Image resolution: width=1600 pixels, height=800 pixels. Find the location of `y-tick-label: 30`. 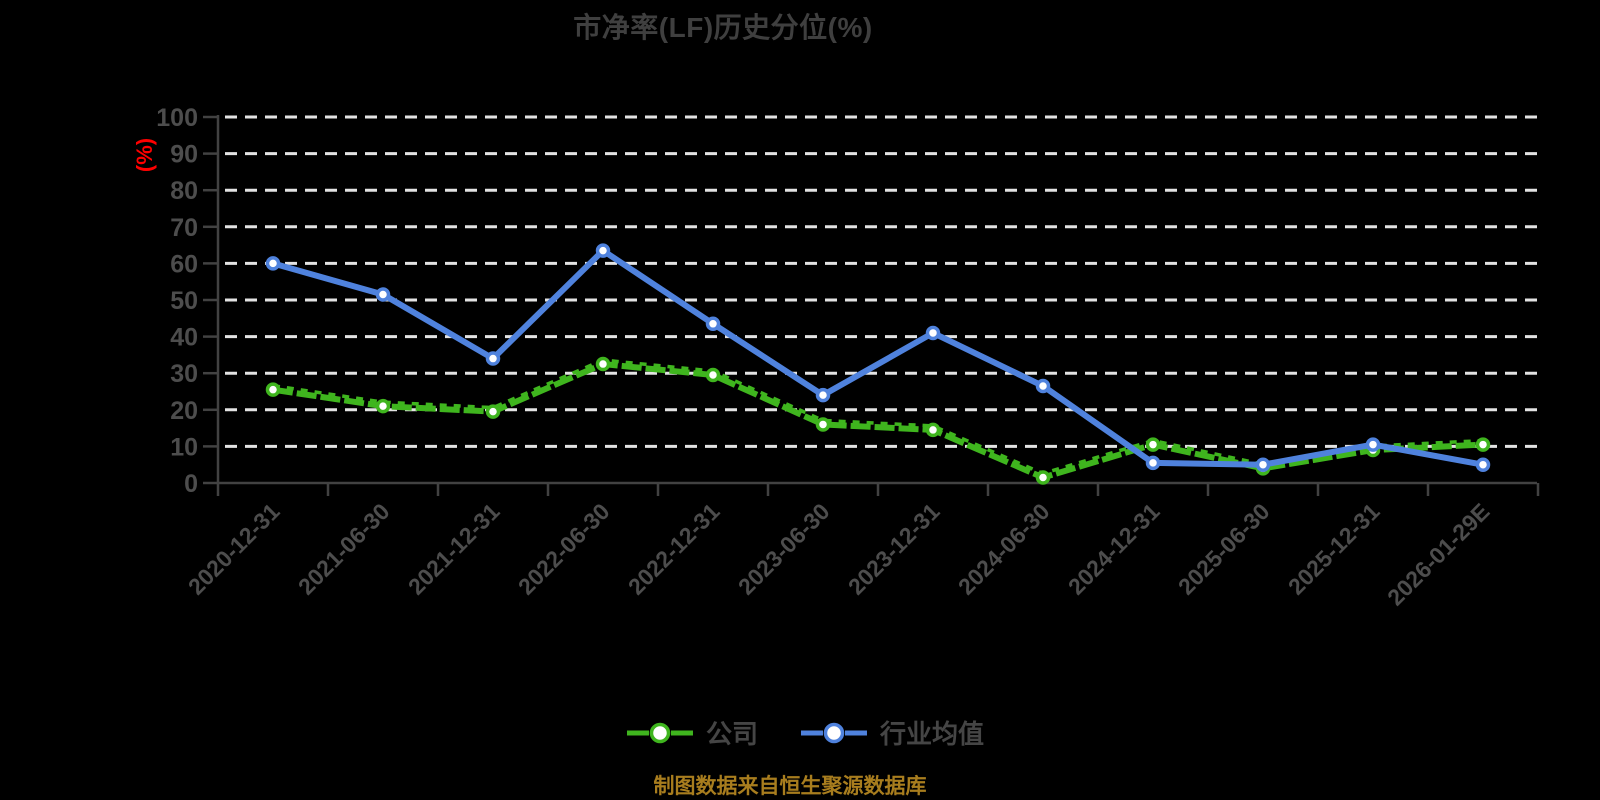

y-tick-label: 30 is located at coordinates (184, 374).